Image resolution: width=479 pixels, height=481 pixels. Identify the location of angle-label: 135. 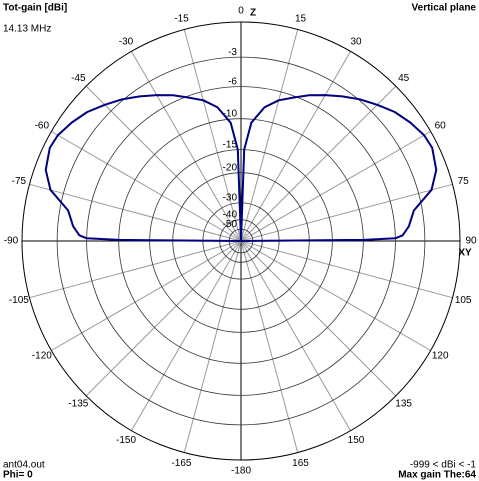
(403, 403).